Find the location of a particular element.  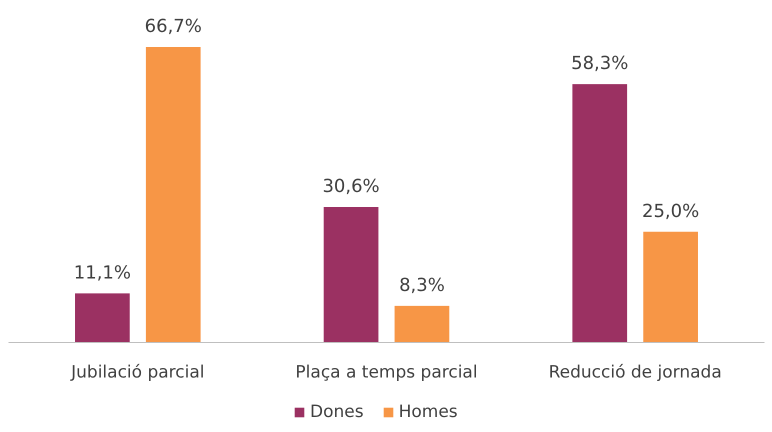

data-label: 30,6% is located at coordinates (351, 186).